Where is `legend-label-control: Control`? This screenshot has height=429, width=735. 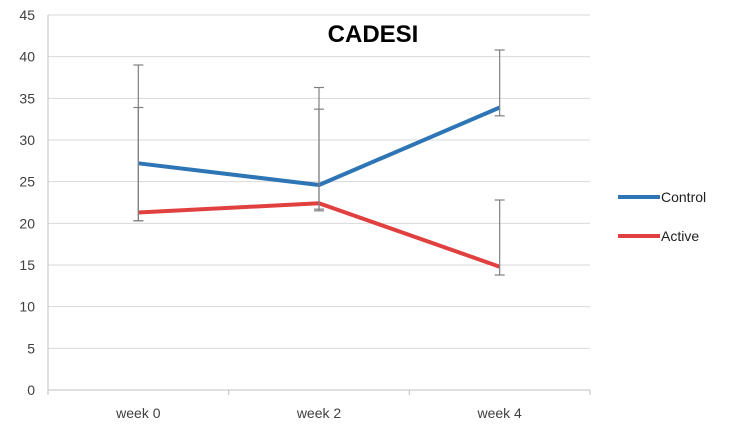 legend-label-control: Control is located at coordinates (683, 197).